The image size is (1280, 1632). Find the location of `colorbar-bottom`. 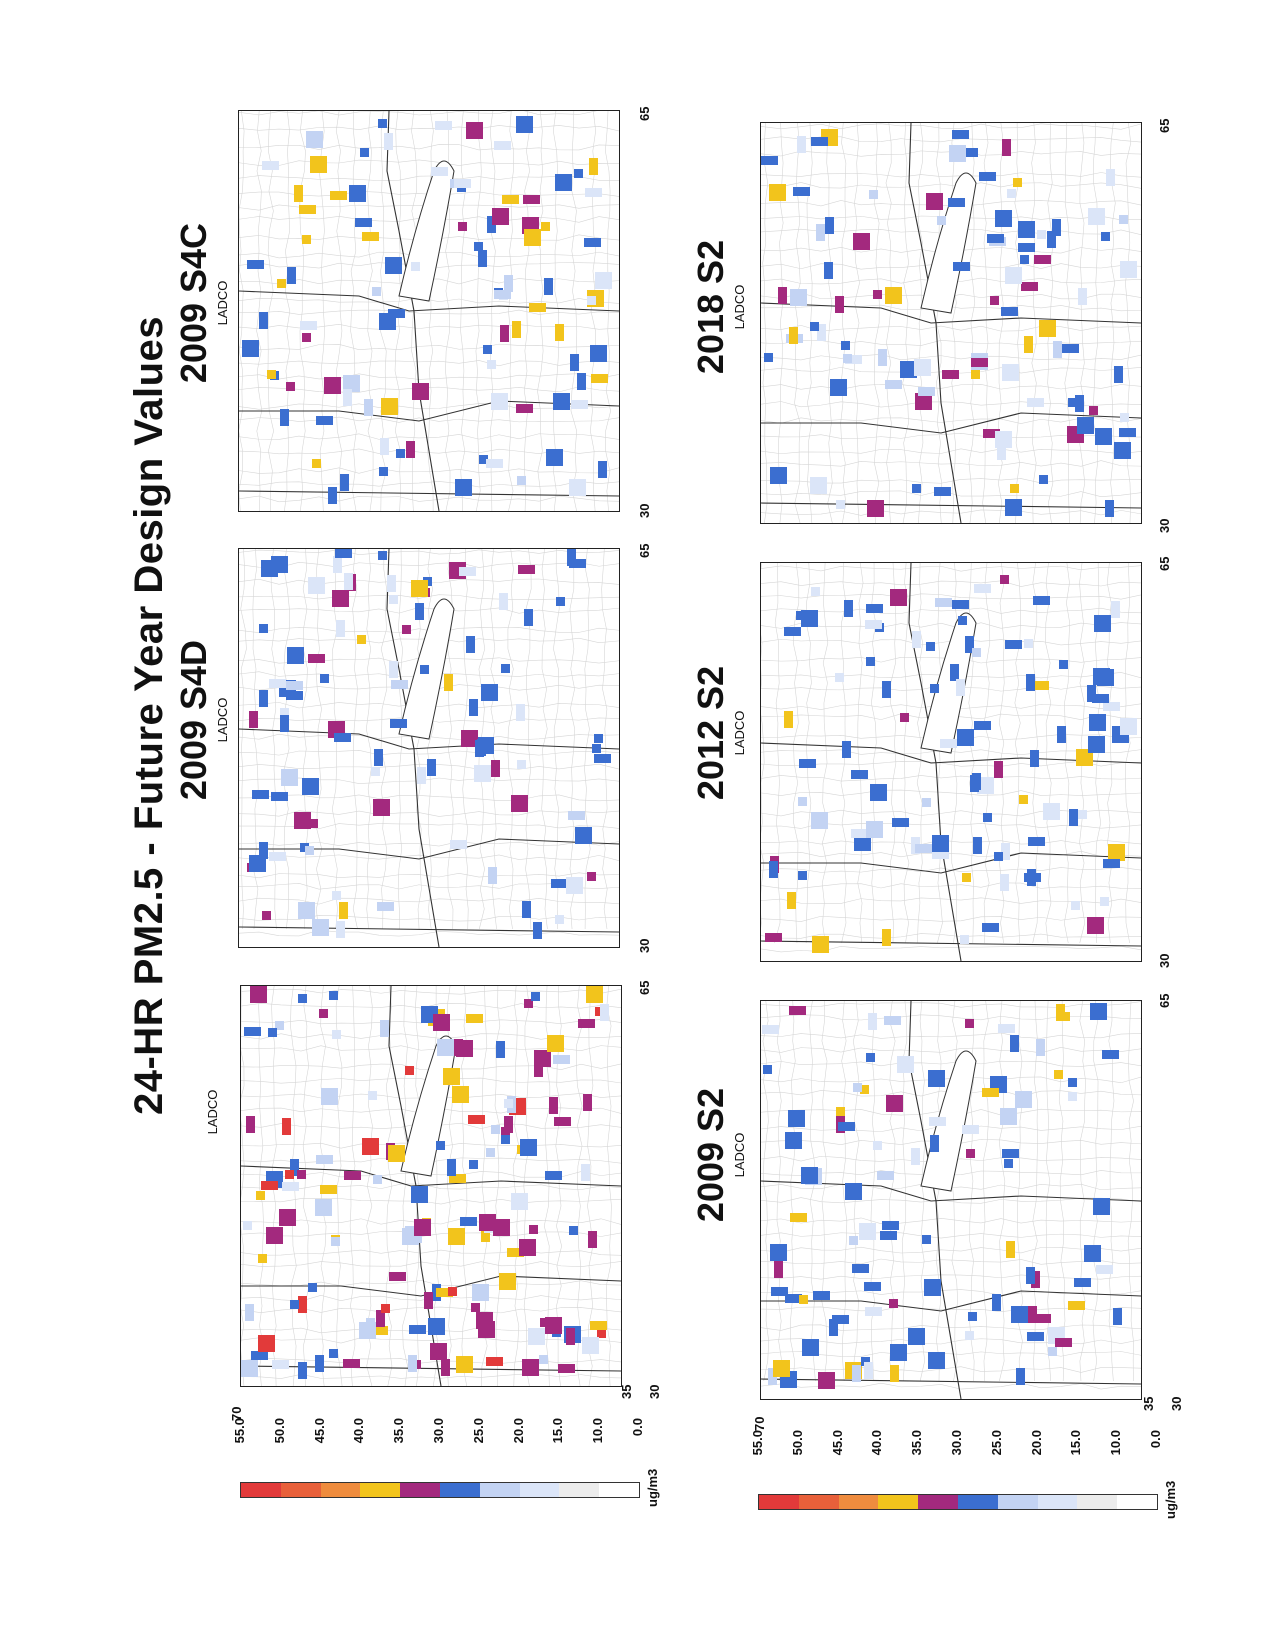

colorbar-bottom is located at coordinates (958, 1502).